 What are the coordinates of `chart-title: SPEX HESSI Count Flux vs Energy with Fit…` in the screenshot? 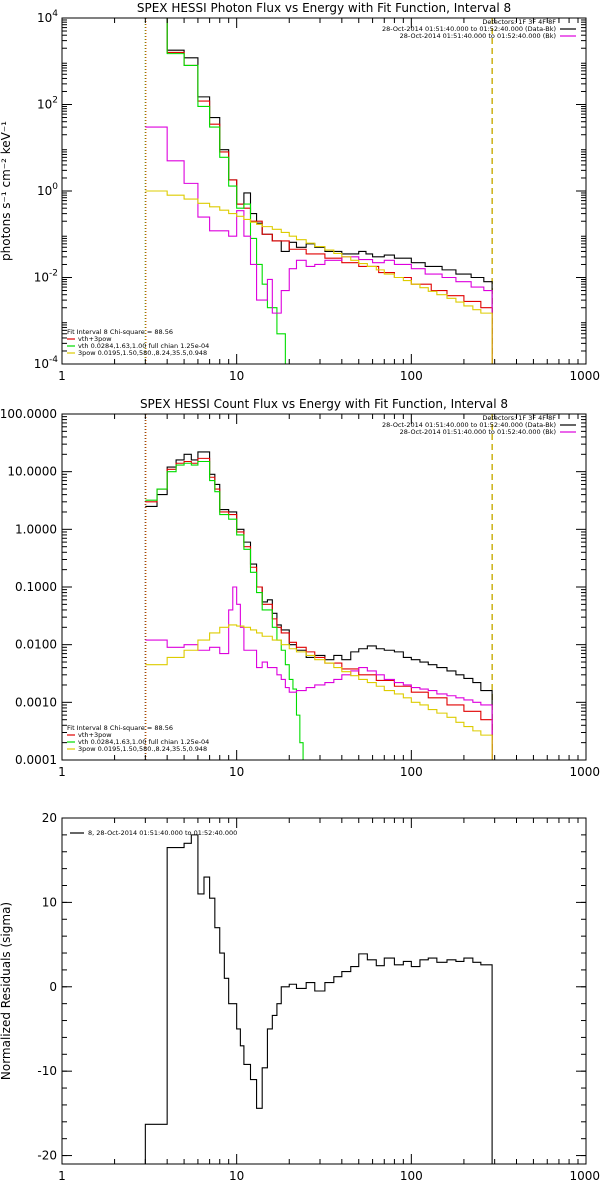 It's located at (324, 404).